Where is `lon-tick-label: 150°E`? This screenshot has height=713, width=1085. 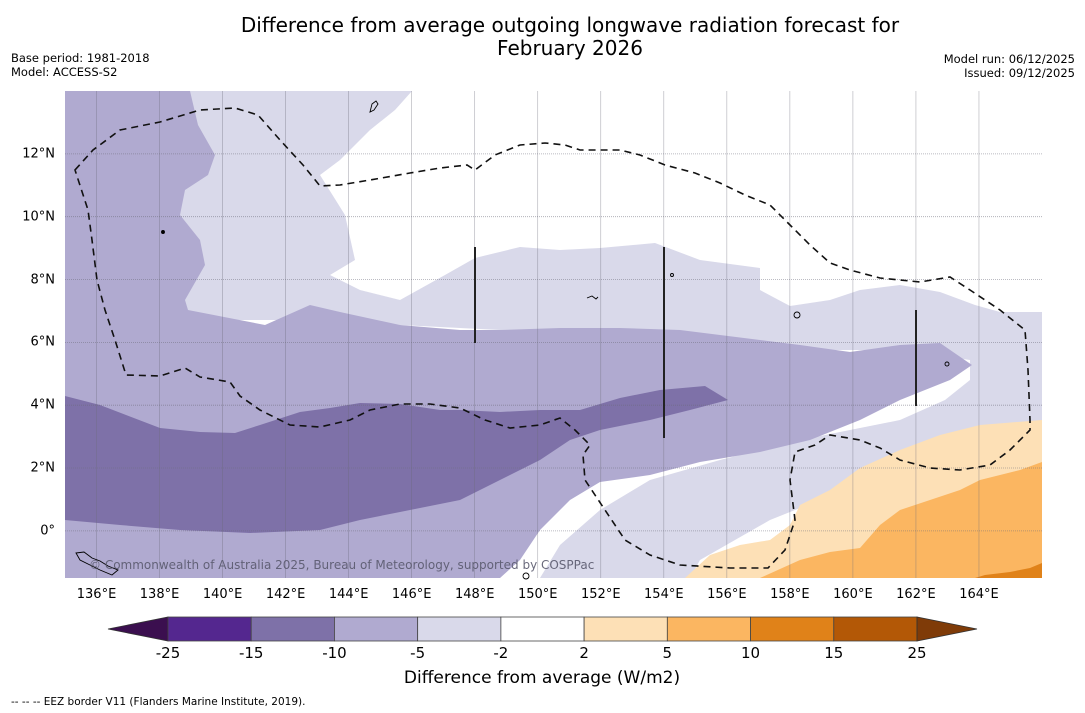 lon-tick-label: 150°E is located at coordinates (537, 594).